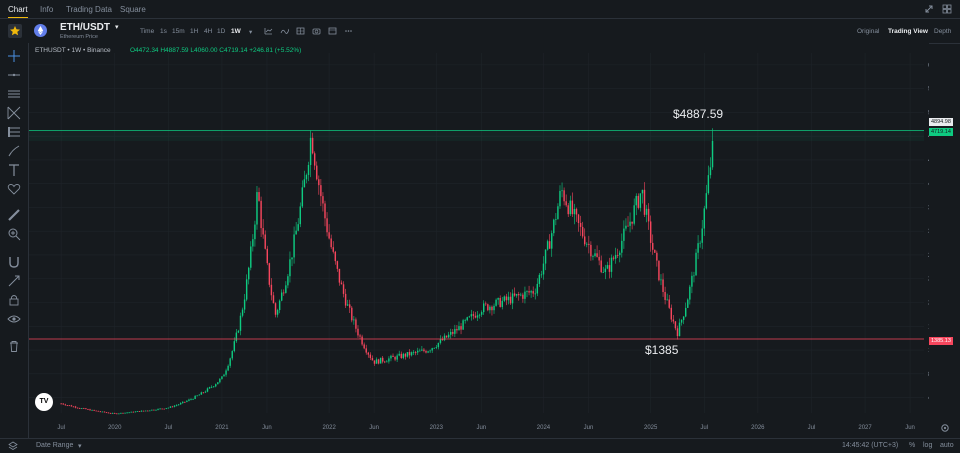 The height and width of the screenshot is (453, 960). What do you see at coordinates (14, 281) in the screenshot?
I see `stay-drawing-icon` at bounding box center [14, 281].